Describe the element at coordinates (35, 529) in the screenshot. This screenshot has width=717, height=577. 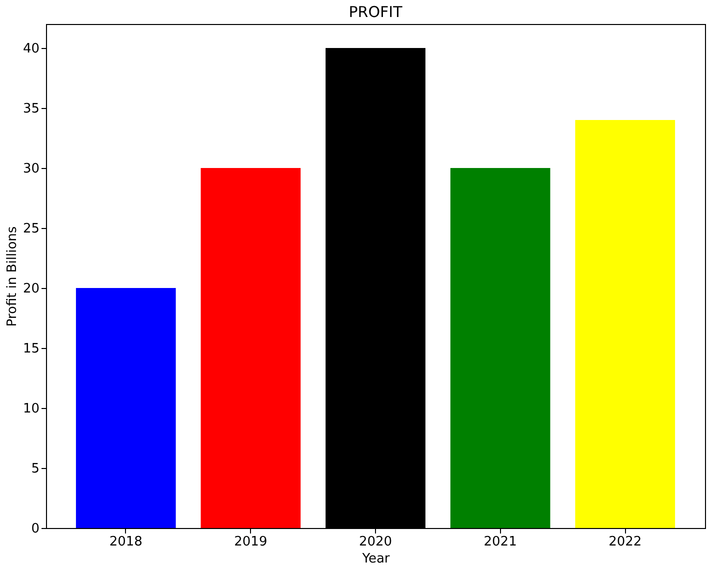
I see `y-tick-label: 0` at that location.